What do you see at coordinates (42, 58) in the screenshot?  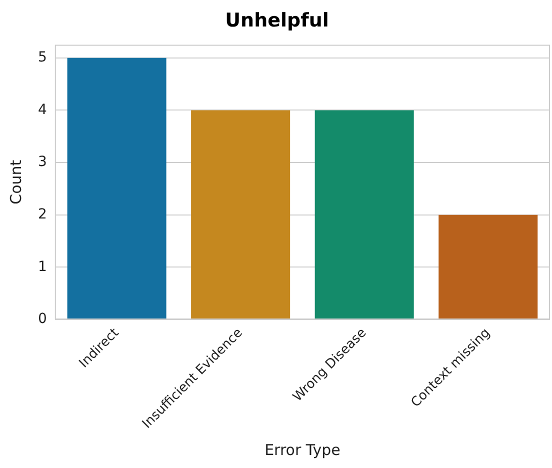 I see `y-tick-label: 5` at bounding box center [42, 58].